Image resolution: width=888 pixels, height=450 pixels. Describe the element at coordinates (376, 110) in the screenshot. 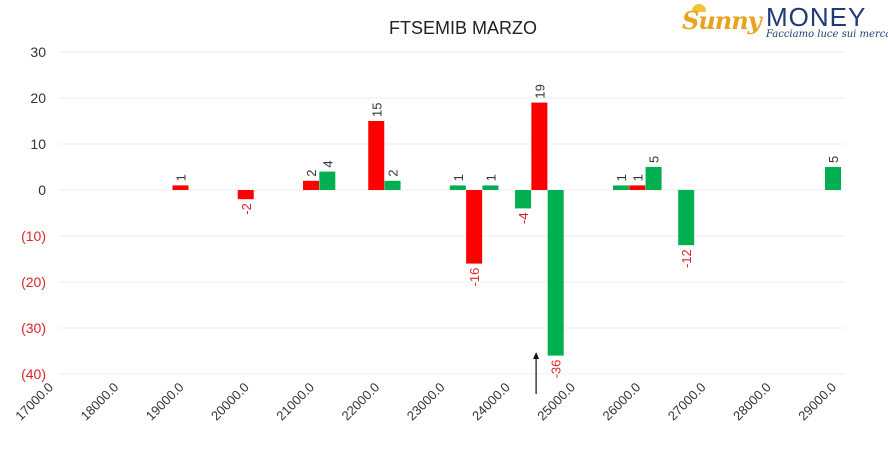

I see `data-label: 15` at that location.